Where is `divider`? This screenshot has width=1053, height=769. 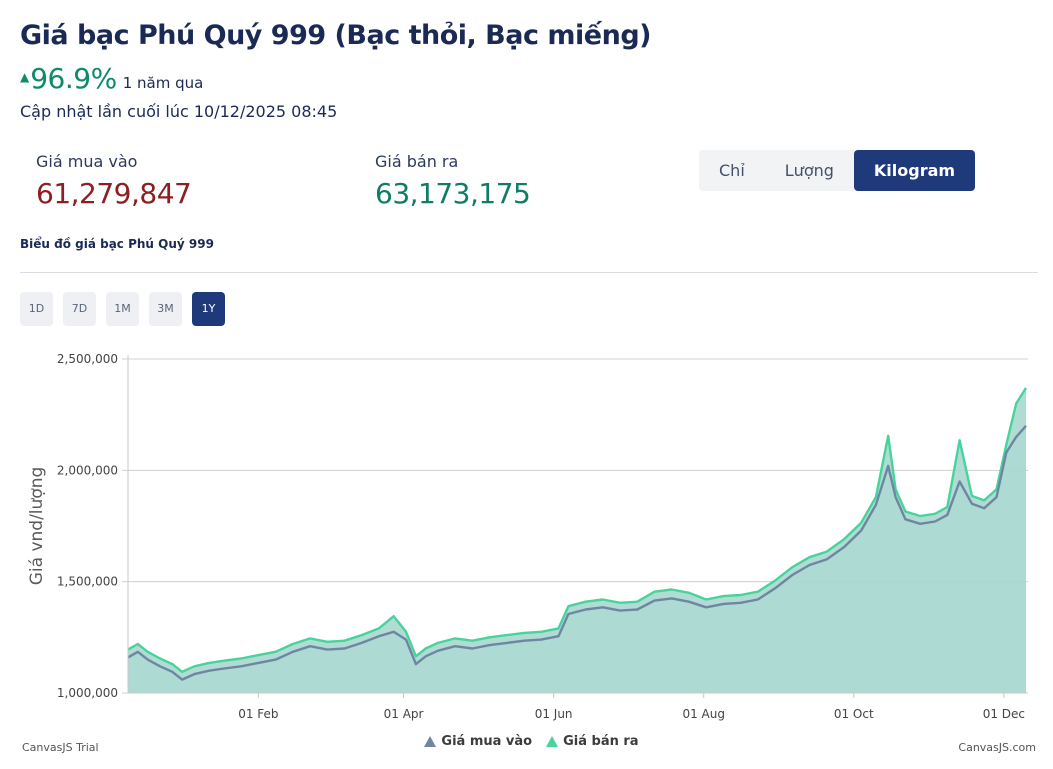
divider is located at coordinates (529, 272).